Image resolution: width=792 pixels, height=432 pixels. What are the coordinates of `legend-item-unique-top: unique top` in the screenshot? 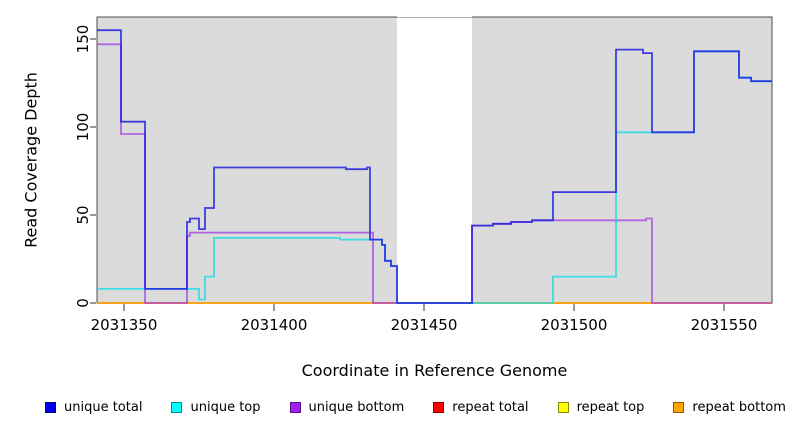 It's located at (216, 407).